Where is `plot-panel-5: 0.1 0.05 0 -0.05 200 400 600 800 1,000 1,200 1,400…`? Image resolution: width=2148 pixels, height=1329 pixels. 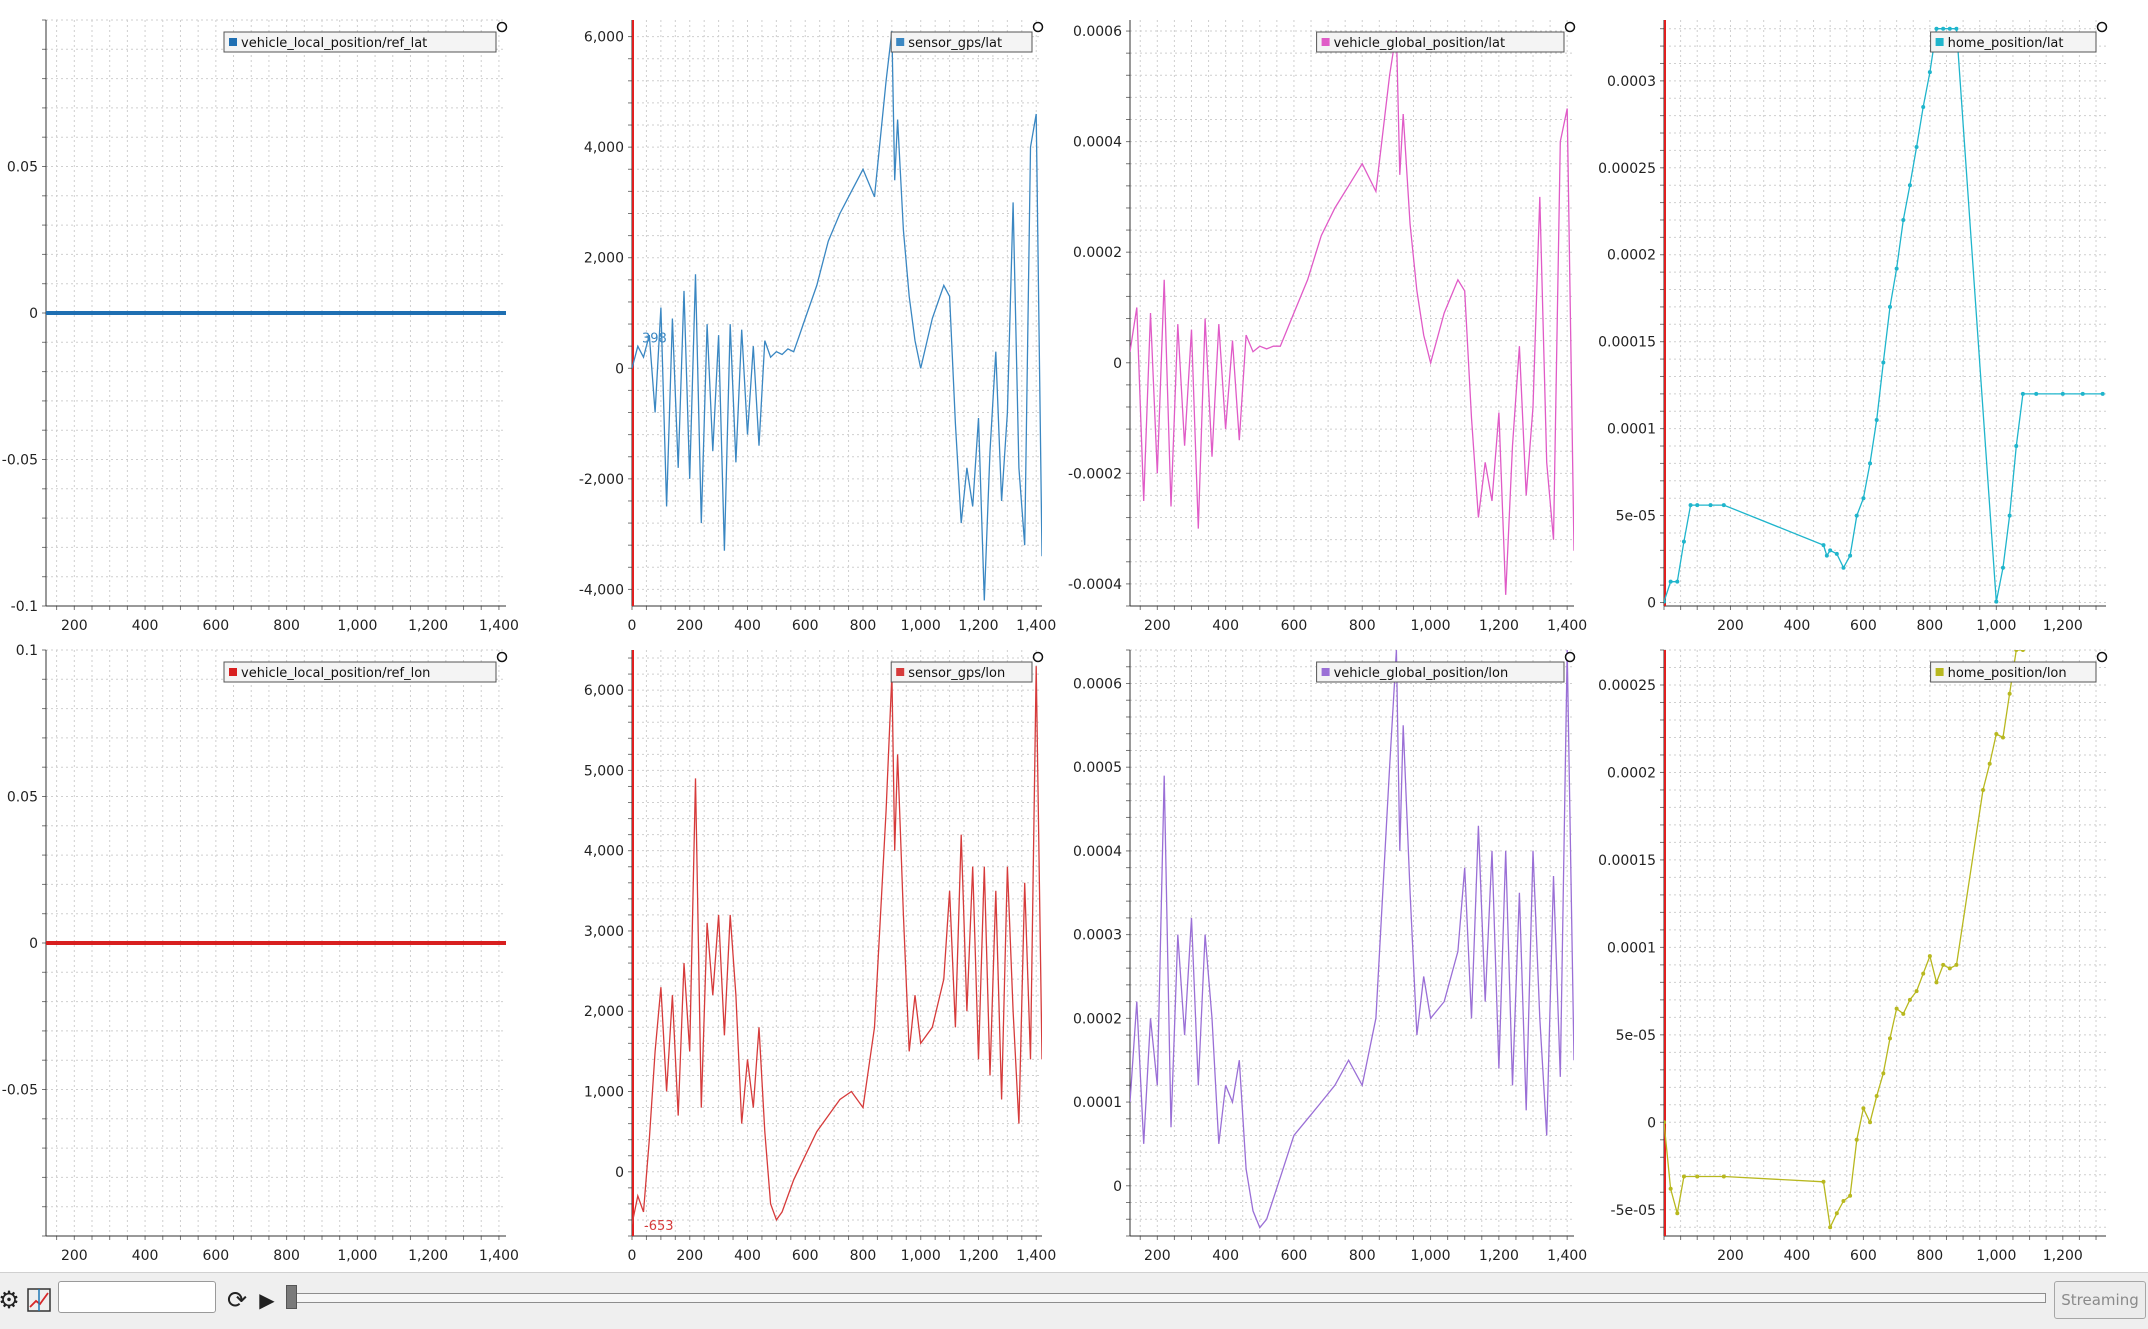 plot-panel-5: 0.1 0.05 0 -0.05 200 400 600 800 1,000 1,200 1,400… is located at coordinates (260, 953).